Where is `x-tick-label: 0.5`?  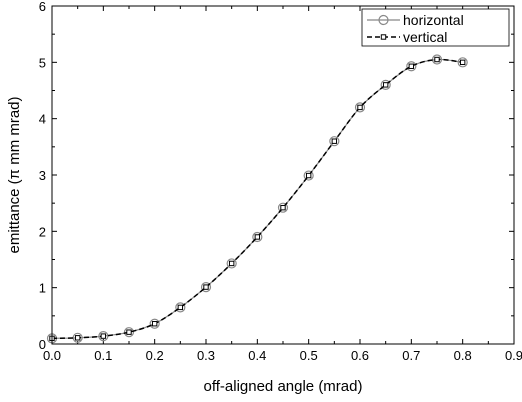 x-tick-label: 0.5 is located at coordinates (309, 355).